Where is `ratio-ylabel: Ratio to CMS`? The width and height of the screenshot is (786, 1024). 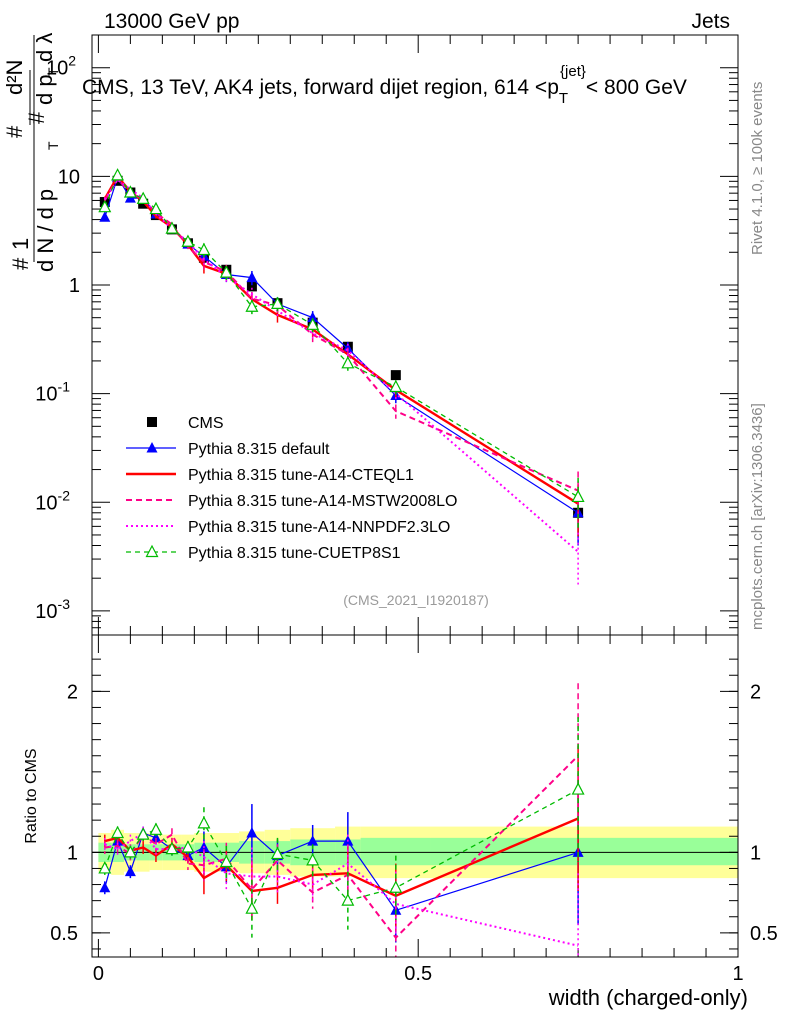
ratio-ylabel: Ratio to CMS is located at coordinates (31, 795).